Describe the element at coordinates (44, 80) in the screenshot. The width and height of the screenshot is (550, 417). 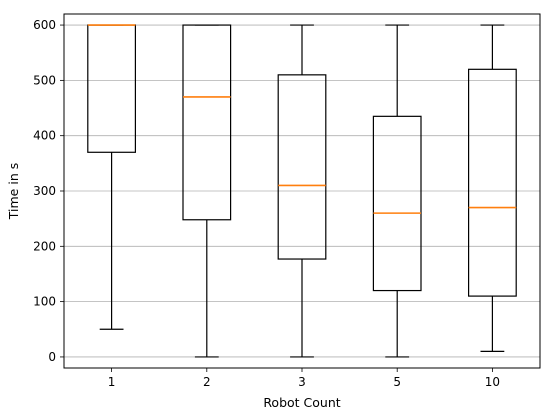
I see `y-tick-label: 500` at that location.